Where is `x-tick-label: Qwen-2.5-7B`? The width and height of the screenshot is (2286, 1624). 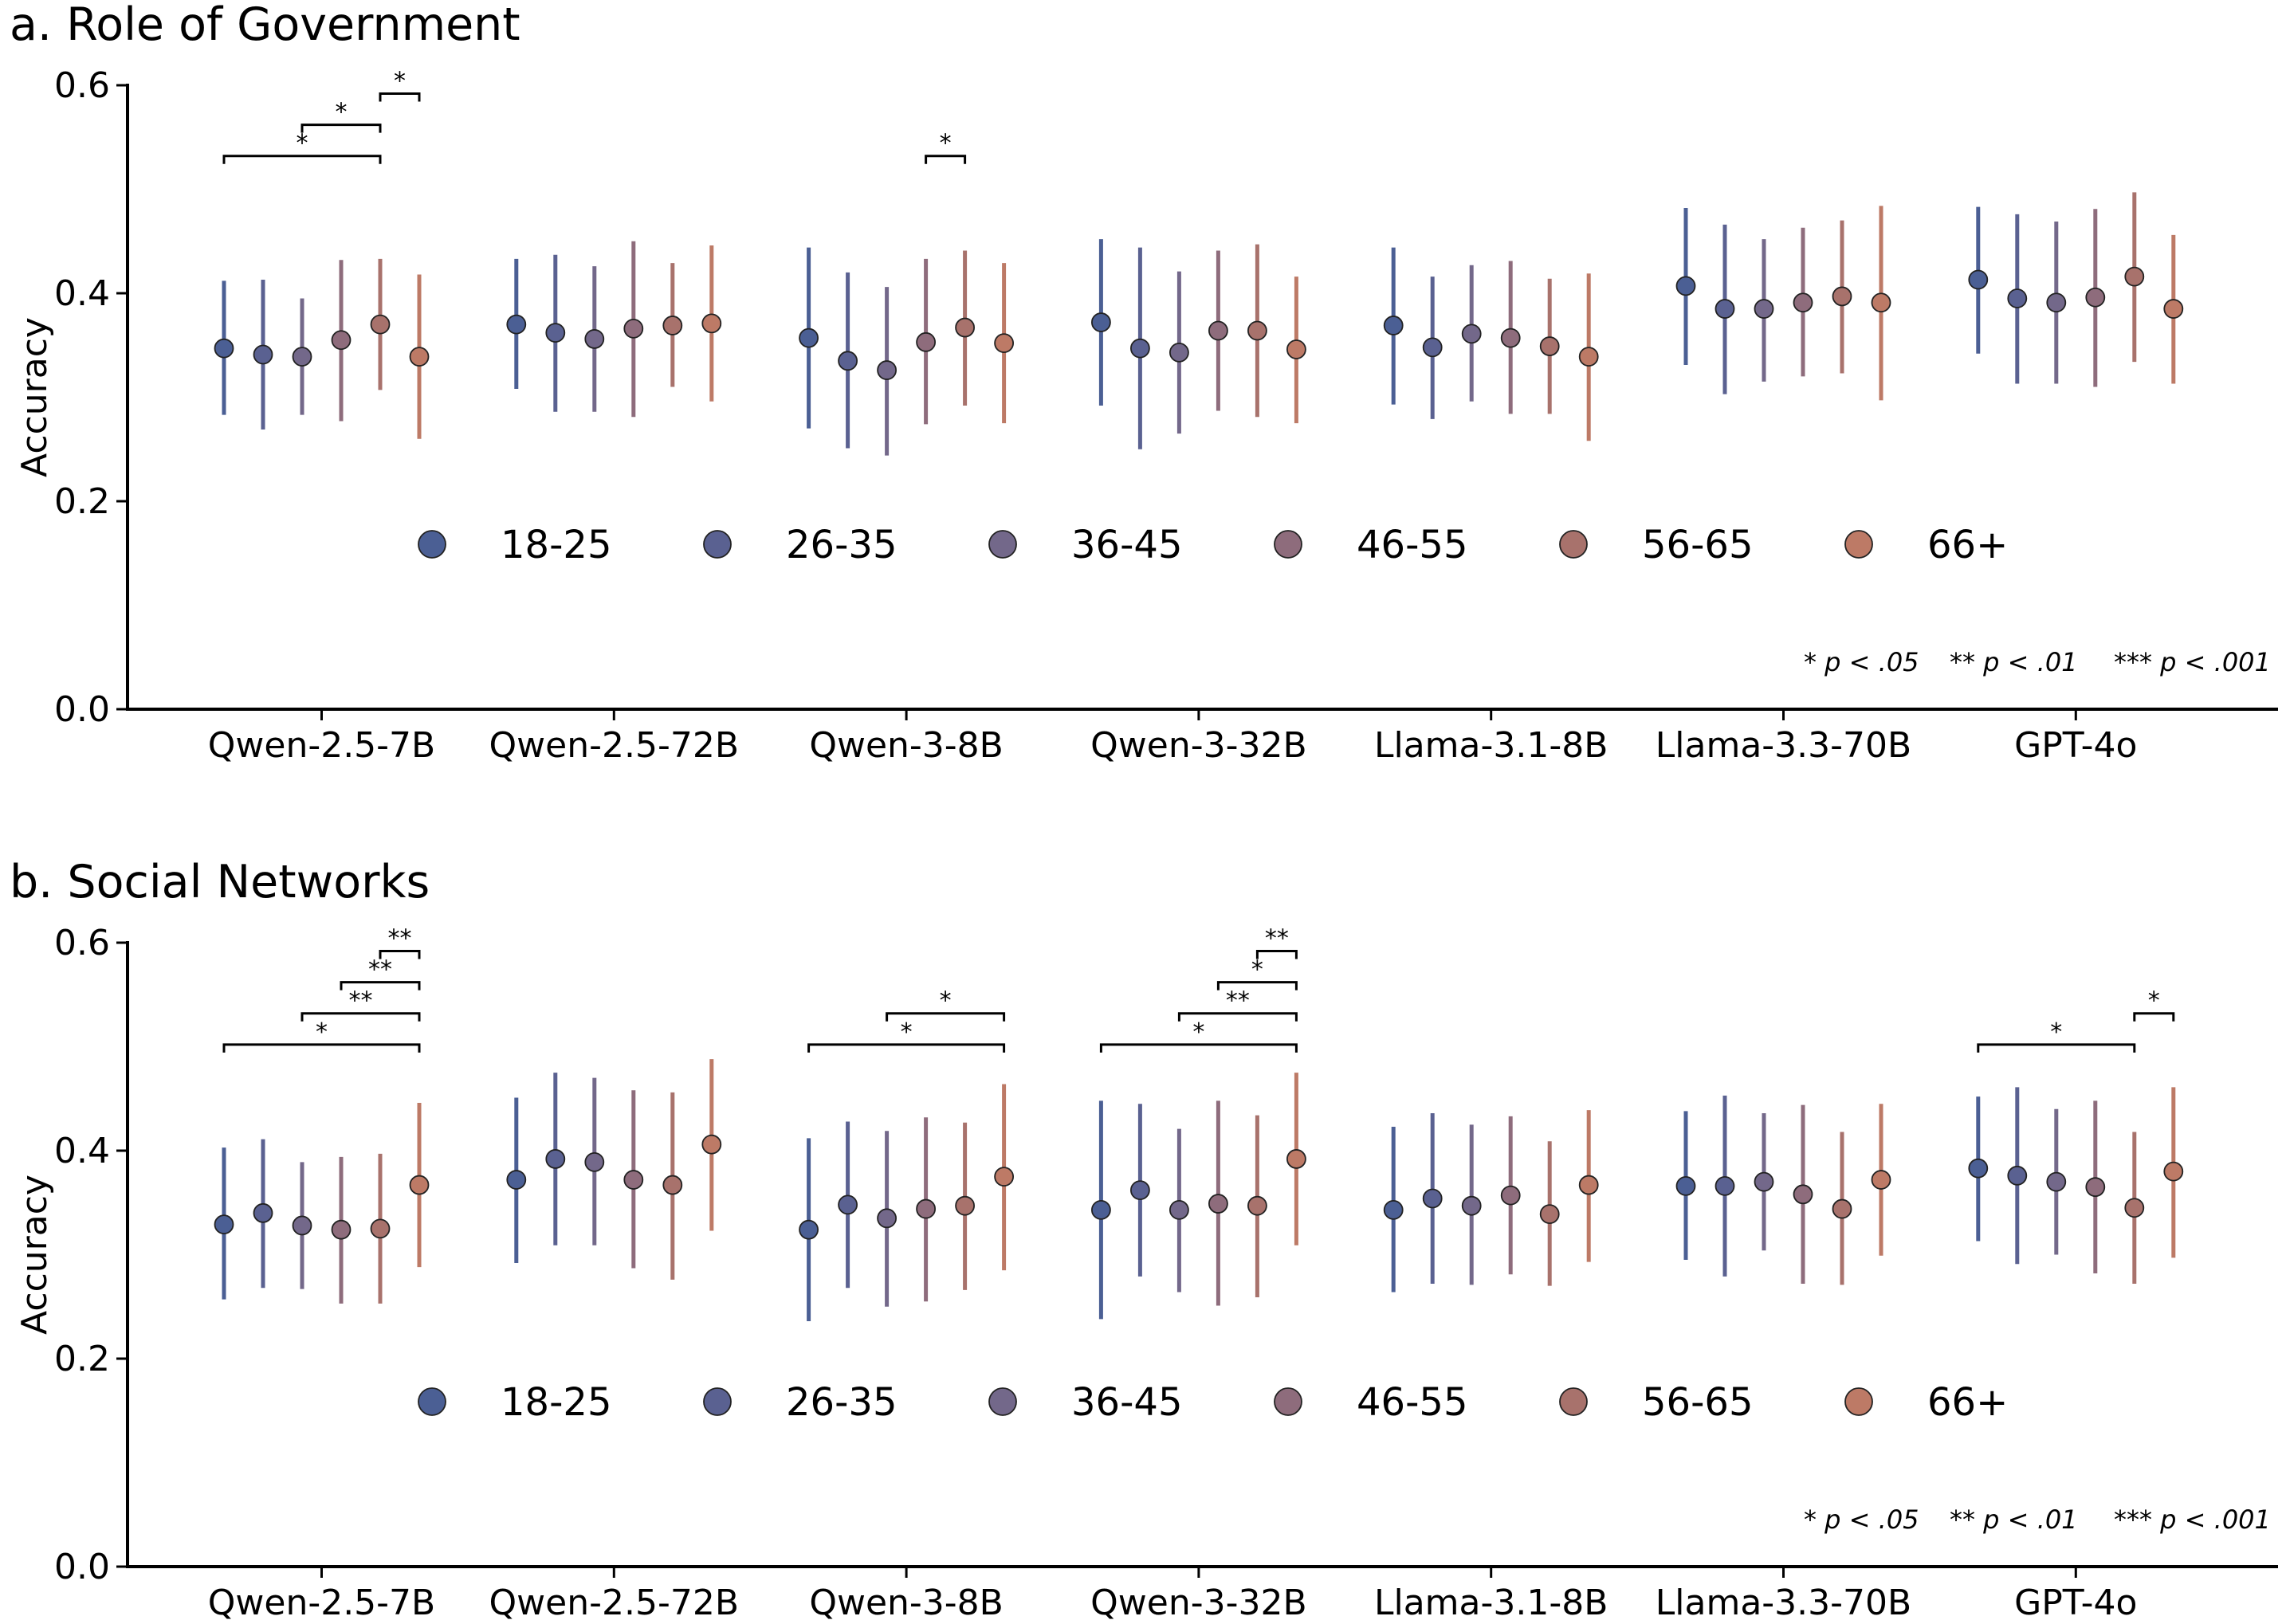 x-tick-label: Qwen-2.5-7B is located at coordinates (322, 745).